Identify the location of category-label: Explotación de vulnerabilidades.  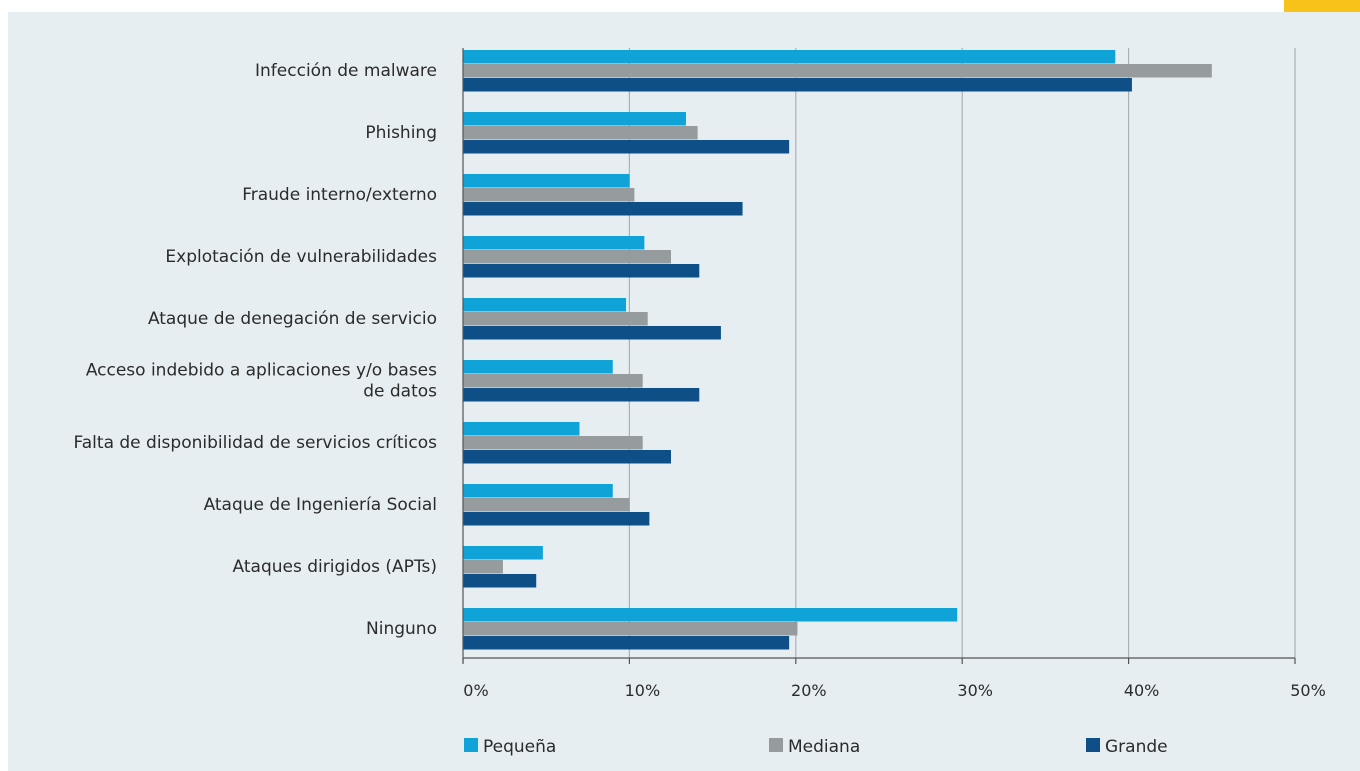
(301, 257).